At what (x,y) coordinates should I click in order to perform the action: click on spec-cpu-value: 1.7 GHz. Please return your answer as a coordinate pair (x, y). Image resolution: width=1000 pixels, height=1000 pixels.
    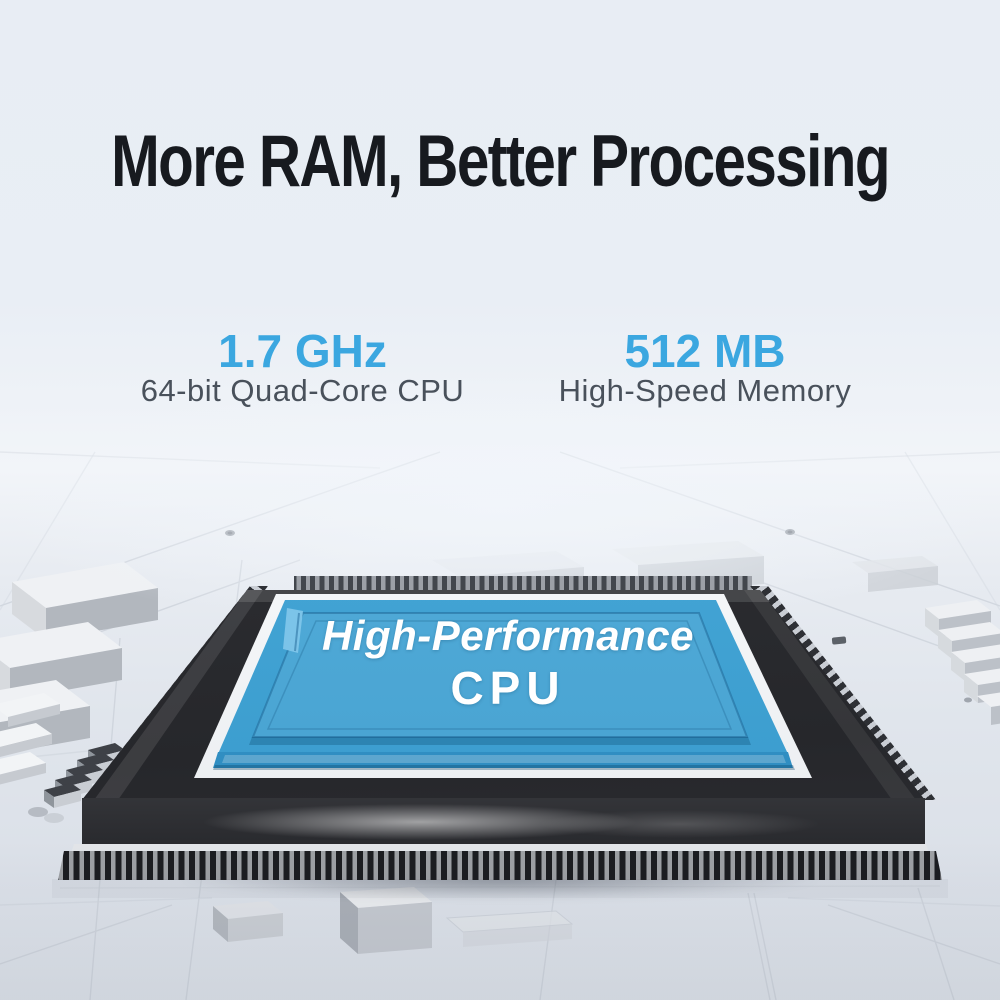
    Looking at the image, I should click on (302, 351).